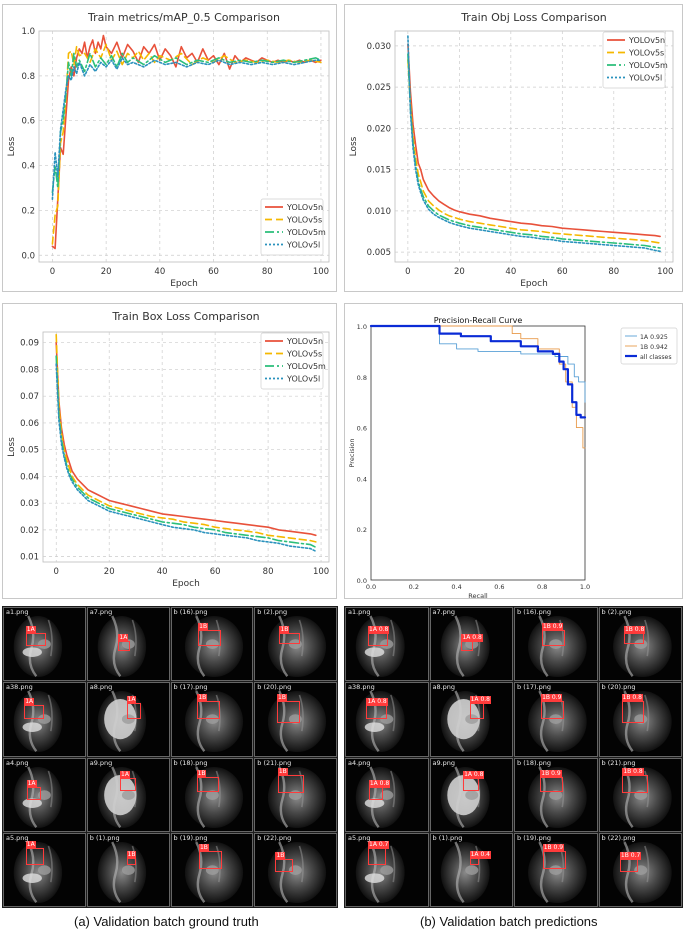 The width and height of the screenshot is (685, 932). I want to click on x-tick-label: 0.8, so click(542, 587).